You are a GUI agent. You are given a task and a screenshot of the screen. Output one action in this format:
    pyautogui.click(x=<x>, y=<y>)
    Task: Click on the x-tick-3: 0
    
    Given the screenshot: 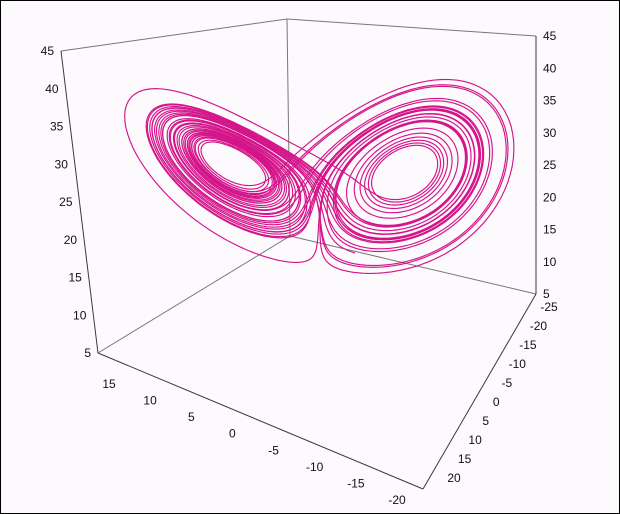 What is the action you would take?
    pyautogui.click(x=232, y=434)
    